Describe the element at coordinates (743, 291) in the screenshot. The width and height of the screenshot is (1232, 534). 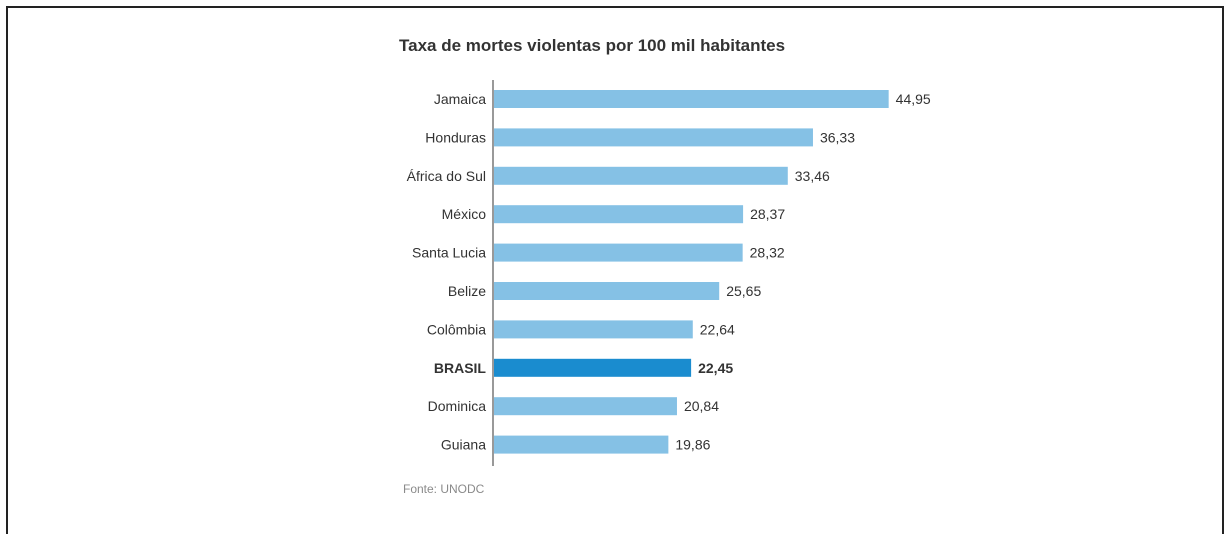
I see `value-label-belize: 25,65` at that location.